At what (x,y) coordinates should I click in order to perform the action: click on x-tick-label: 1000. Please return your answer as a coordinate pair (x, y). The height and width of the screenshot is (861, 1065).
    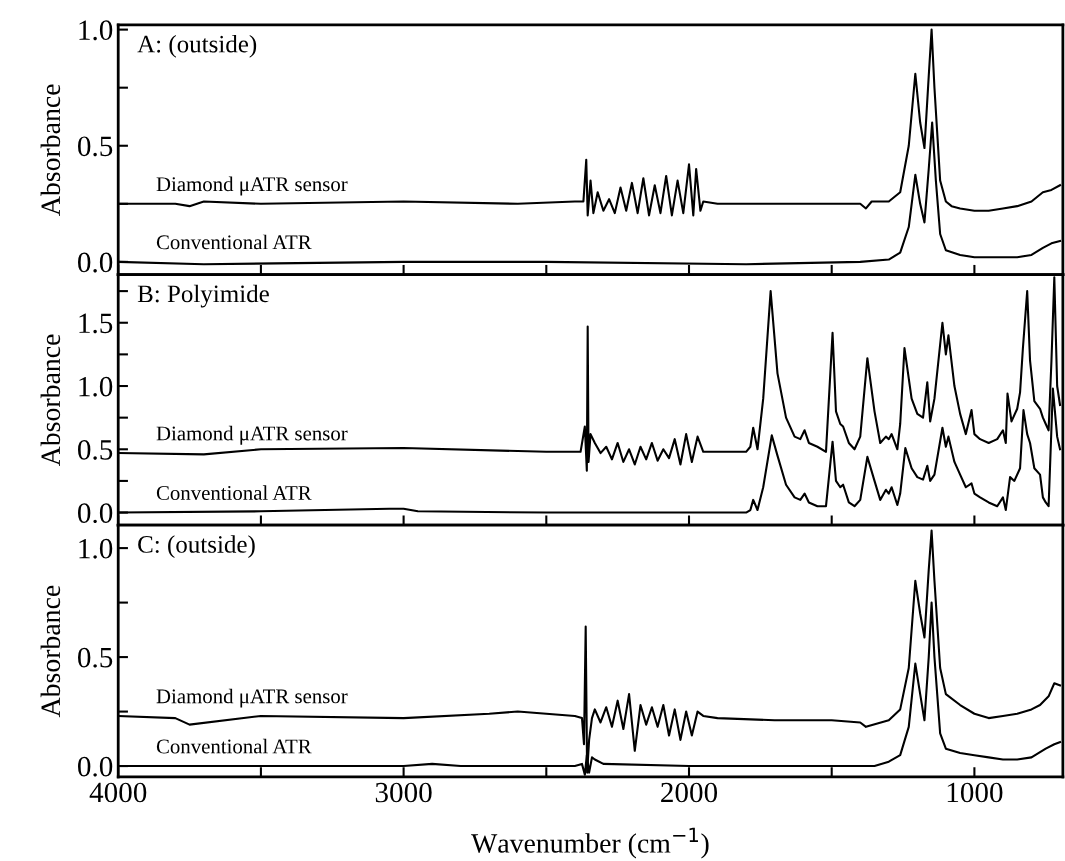
    Looking at the image, I should click on (975, 792).